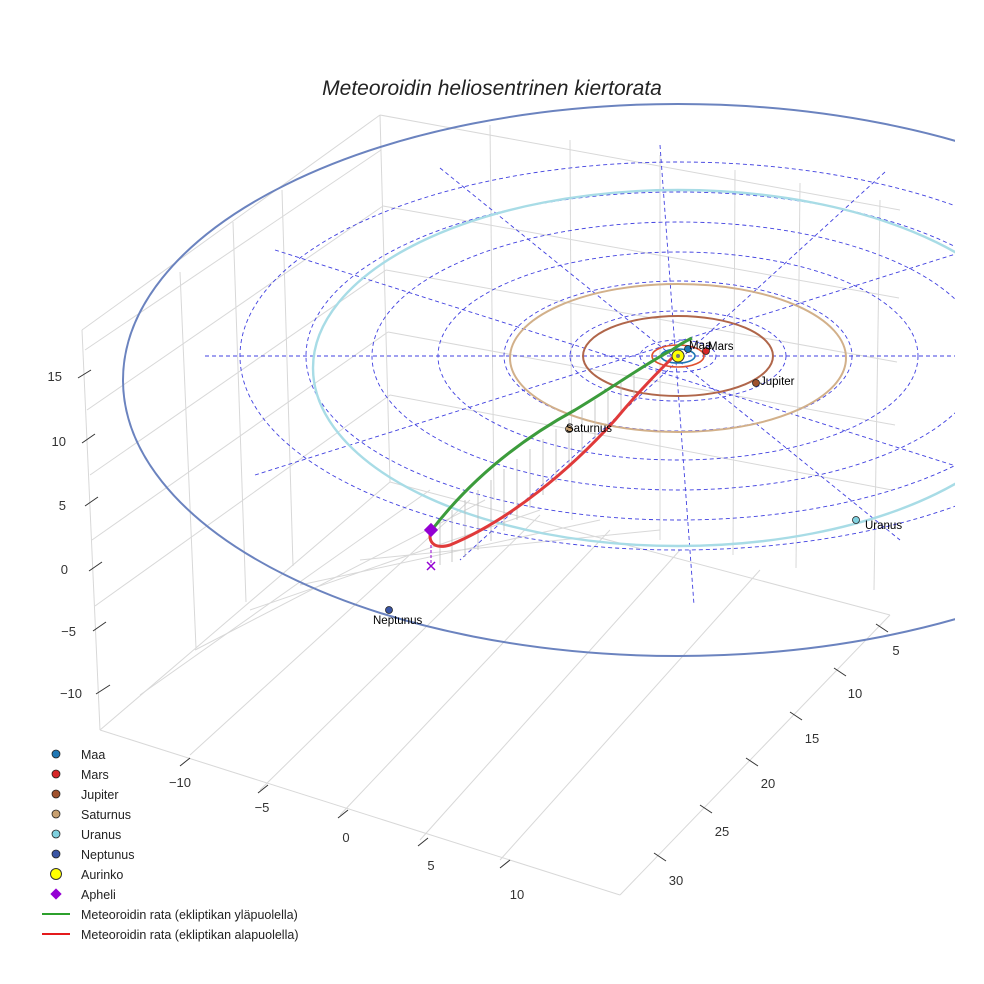 The image size is (984, 984). Describe the element at coordinates (100, 795) in the screenshot. I see `svg-text: Jupiter` at that location.